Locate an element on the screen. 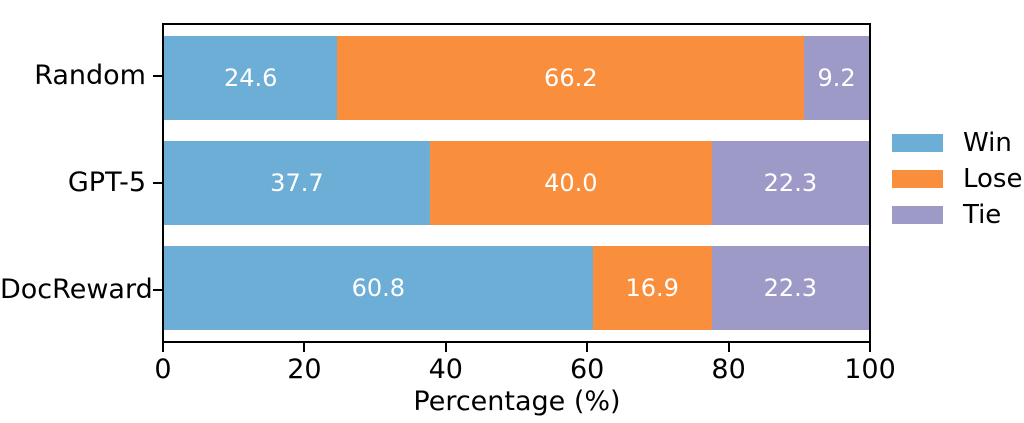 The height and width of the screenshot is (423, 1024). bar-segment-tie: 9.2 is located at coordinates (836, 77).